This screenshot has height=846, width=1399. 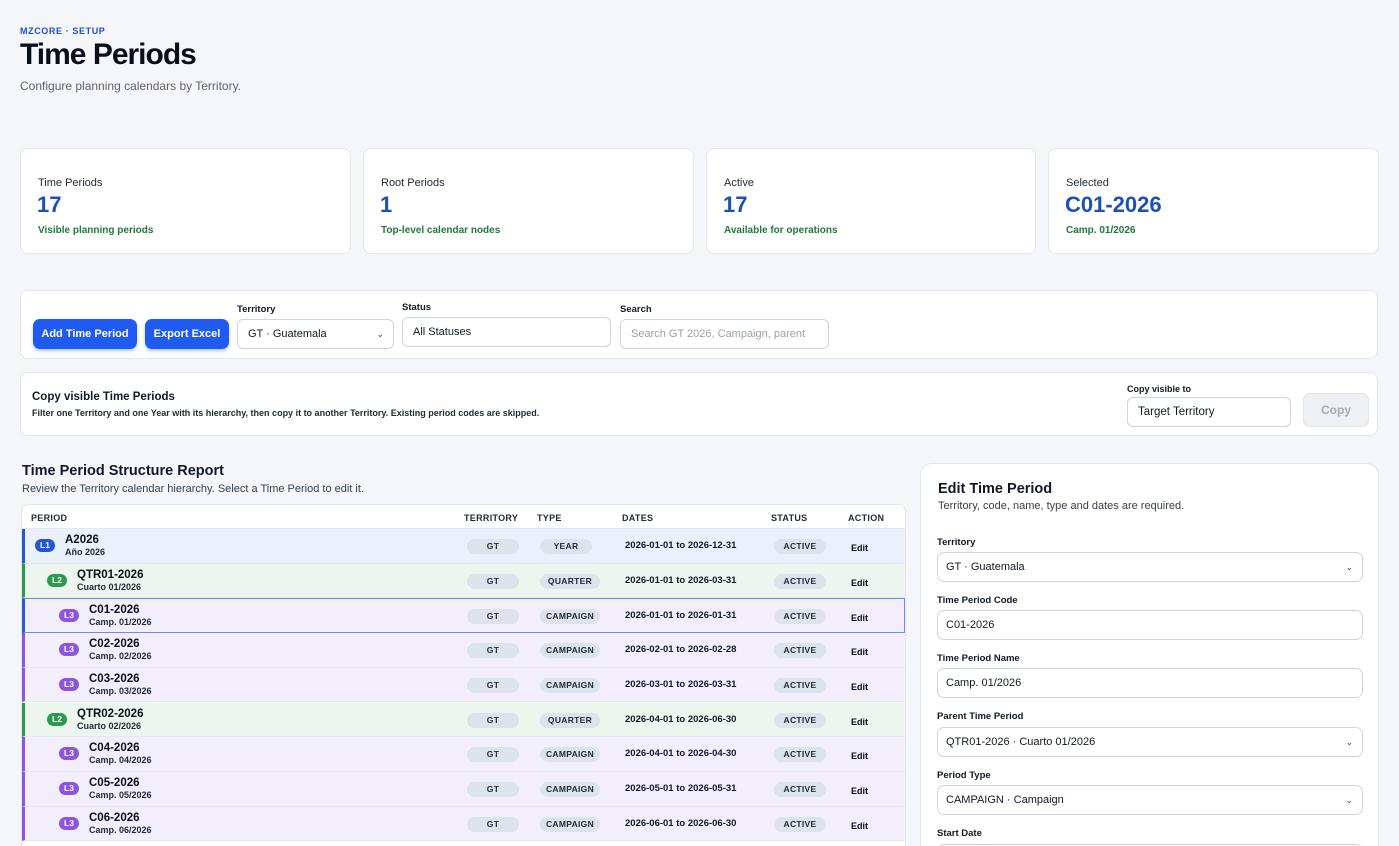 I want to click on stat-label: Selected, so click(x=1087, y=183).